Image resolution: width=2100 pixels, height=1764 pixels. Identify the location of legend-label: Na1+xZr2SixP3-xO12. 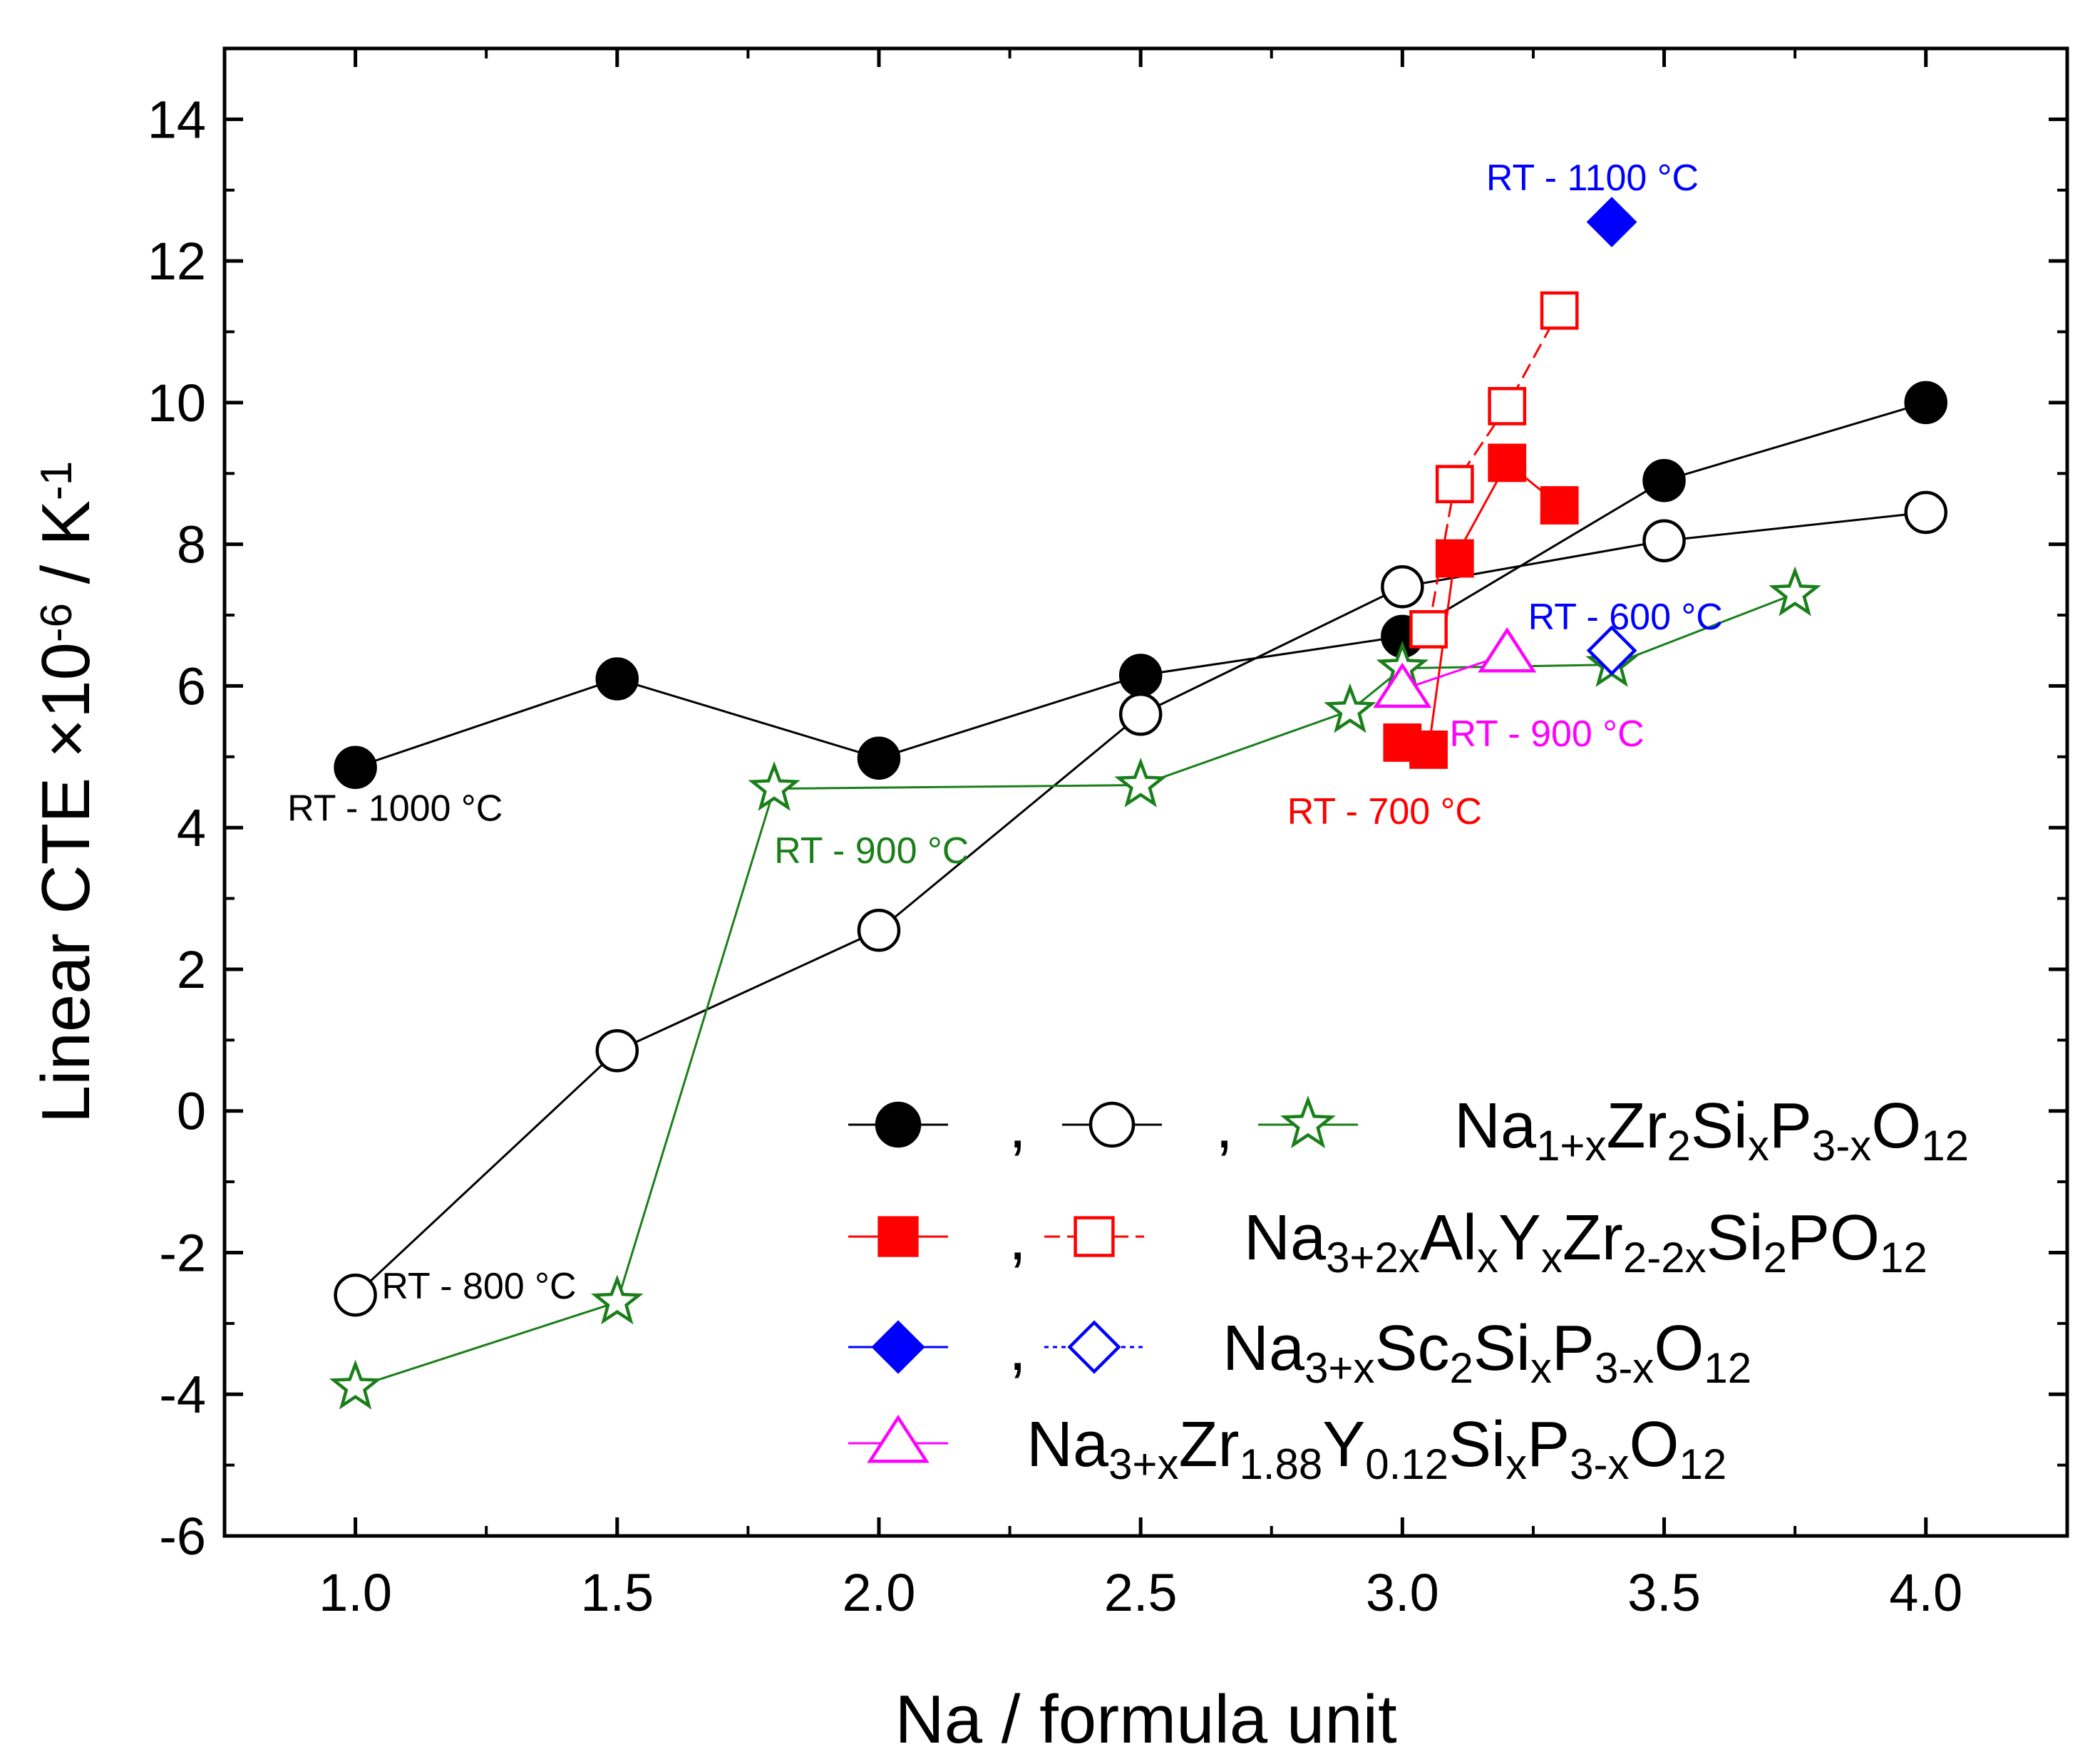
(1711, 1130).